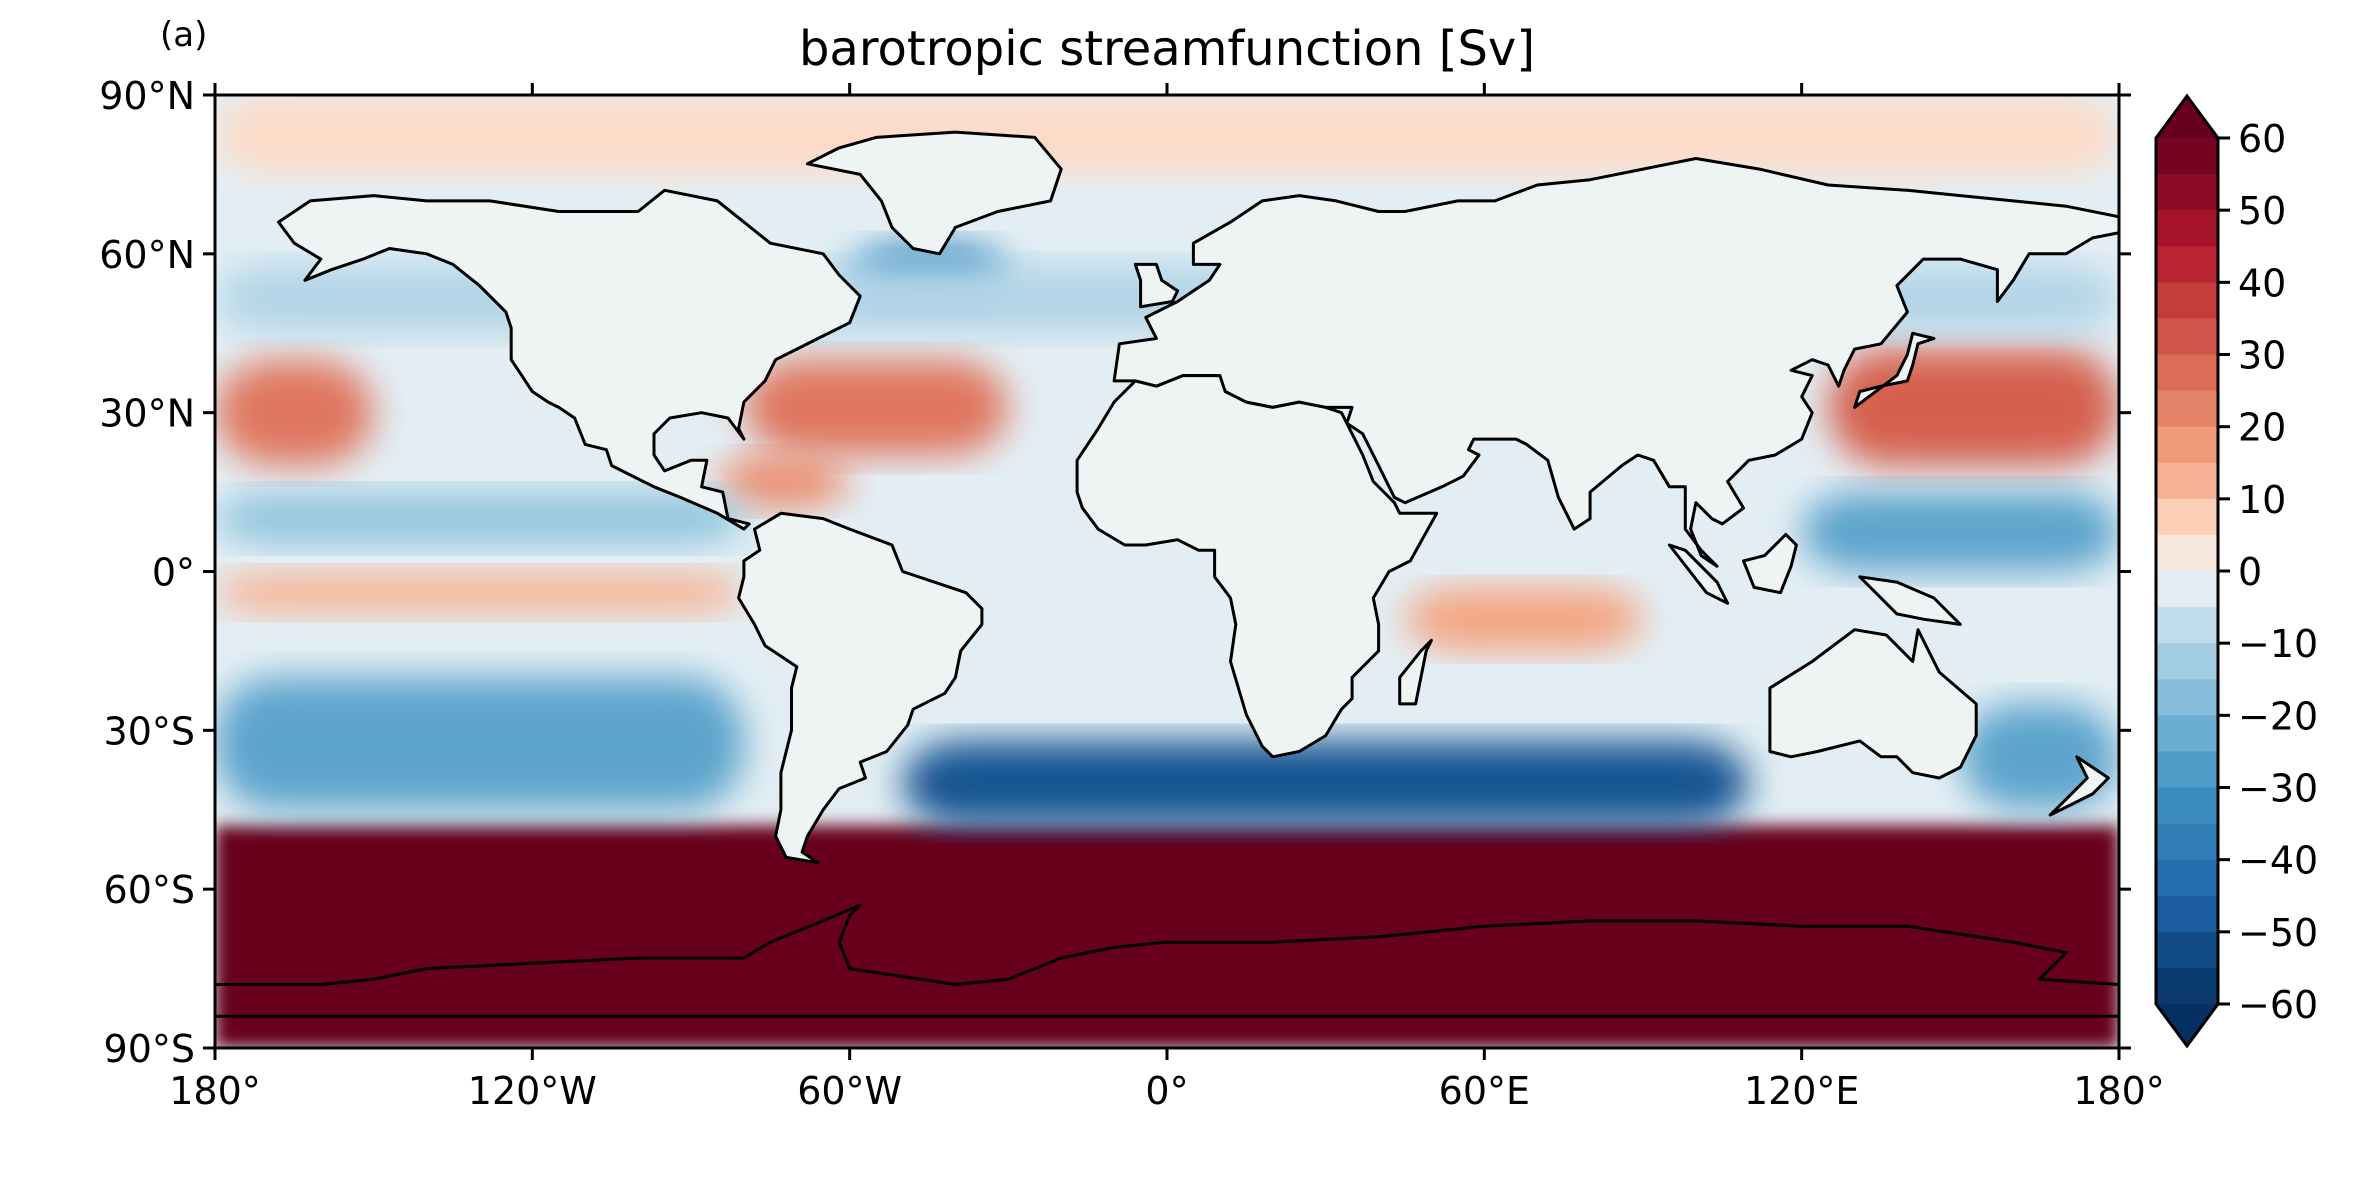  I want to click on colorbar-tick-label: 40, so click(2262, 283).